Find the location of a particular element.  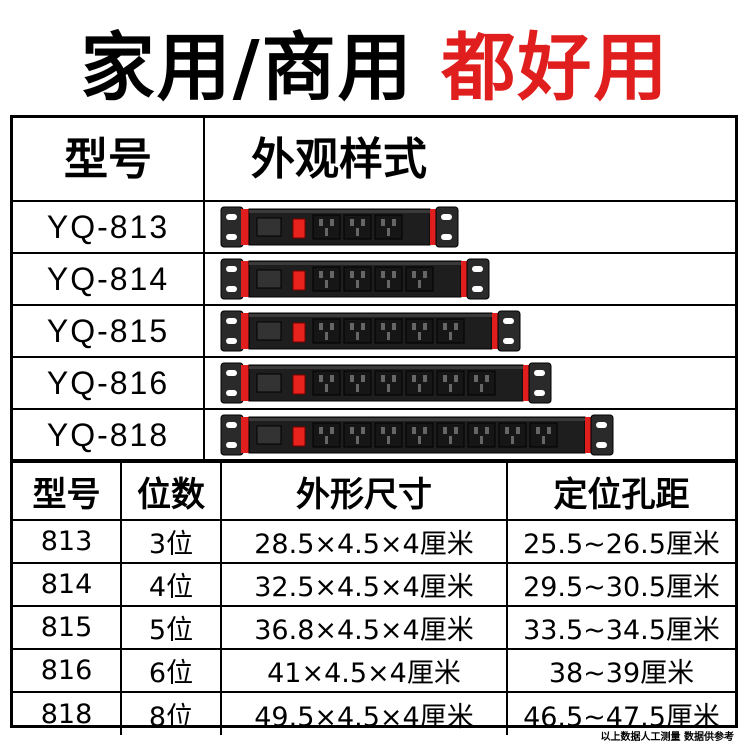

spec-outlets: 6位 is located at coordinates (171, 670).